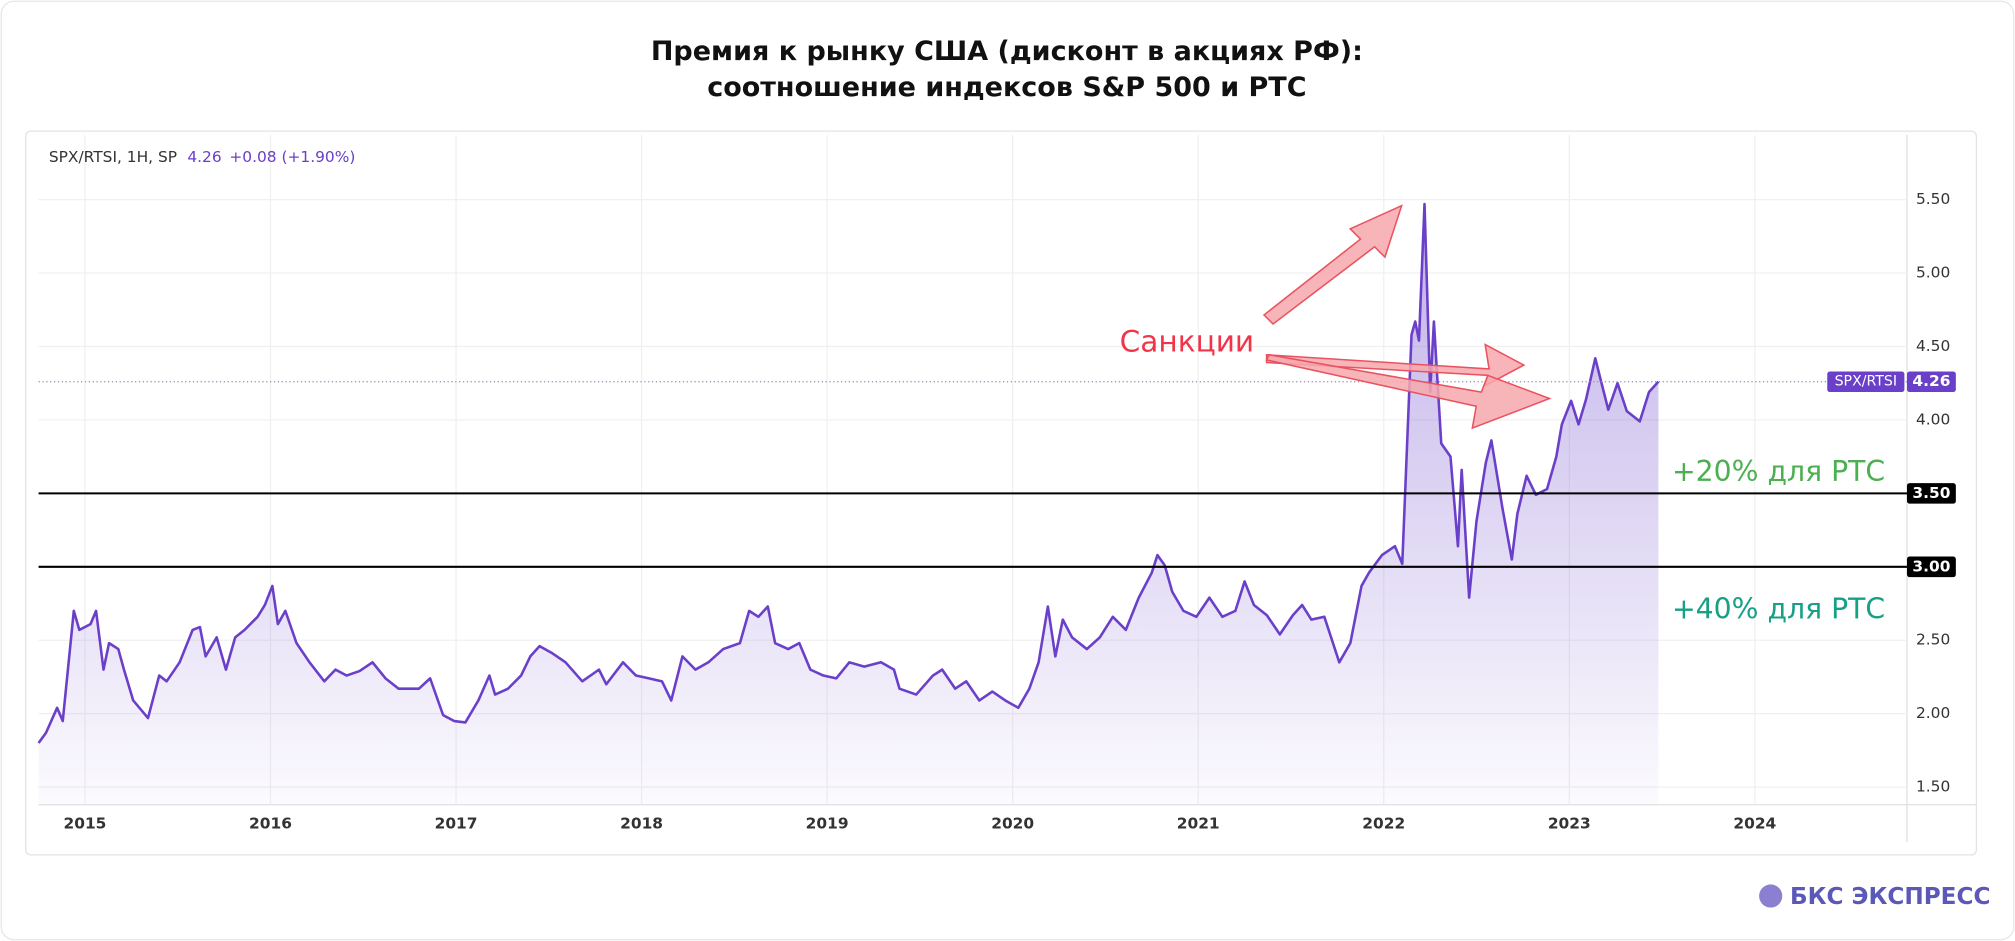  Describe the element at coordinates (1933, 787) in the screenshot. I see `y-tick-label: 1.50` at that location.